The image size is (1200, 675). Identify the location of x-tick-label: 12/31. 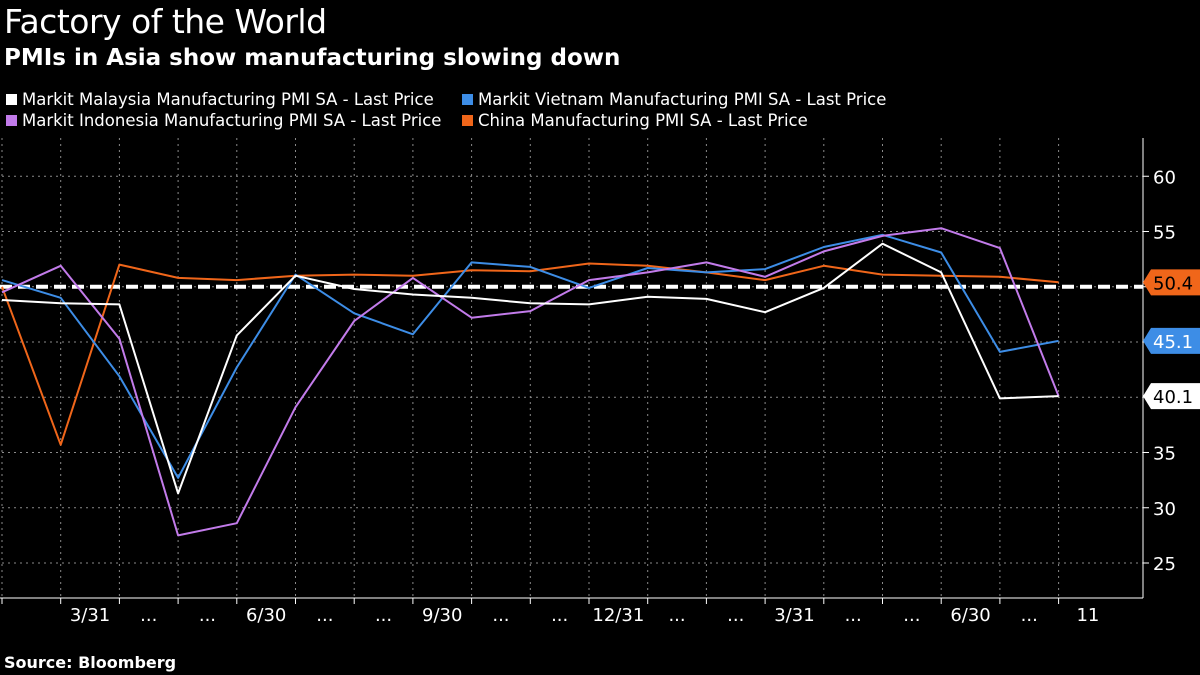
(618, 615).